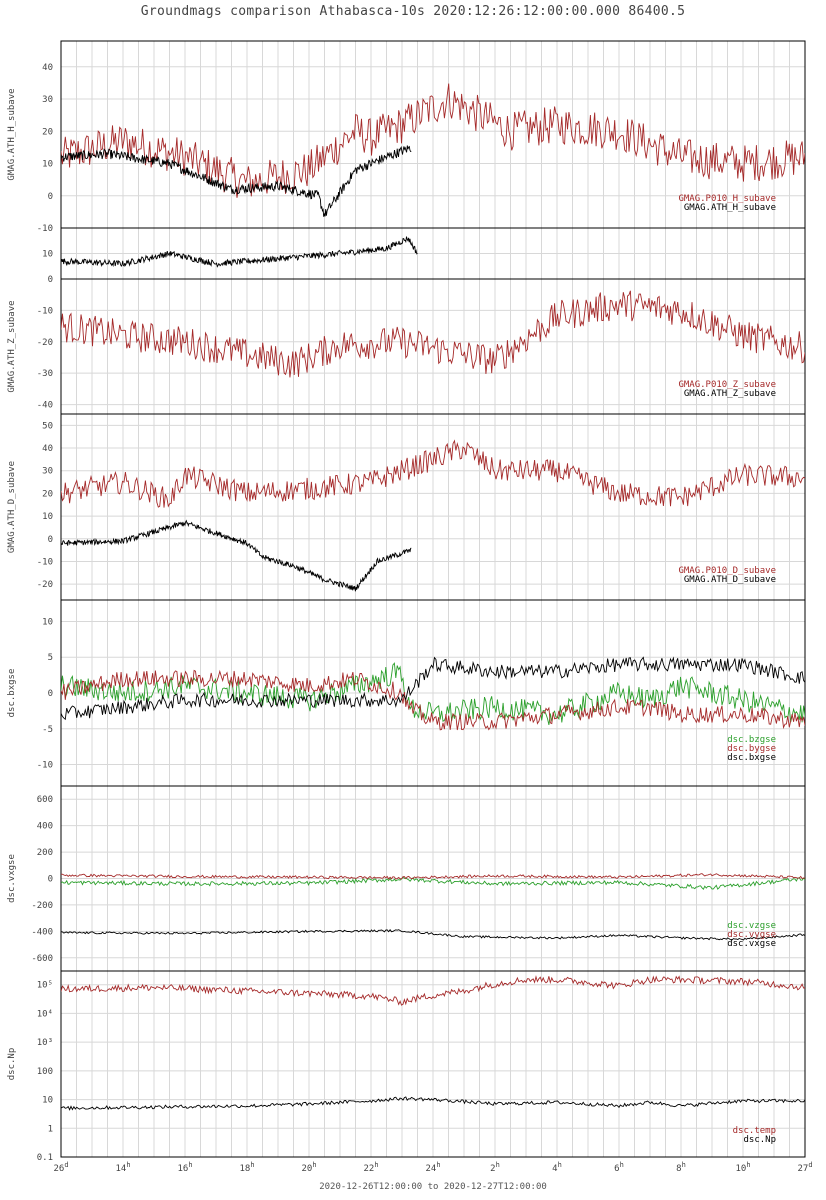  Describe the element at coordinates (727, 385) in the screenshot. I see `legend-entry: GMAG.P010_Z_subave` at that location.